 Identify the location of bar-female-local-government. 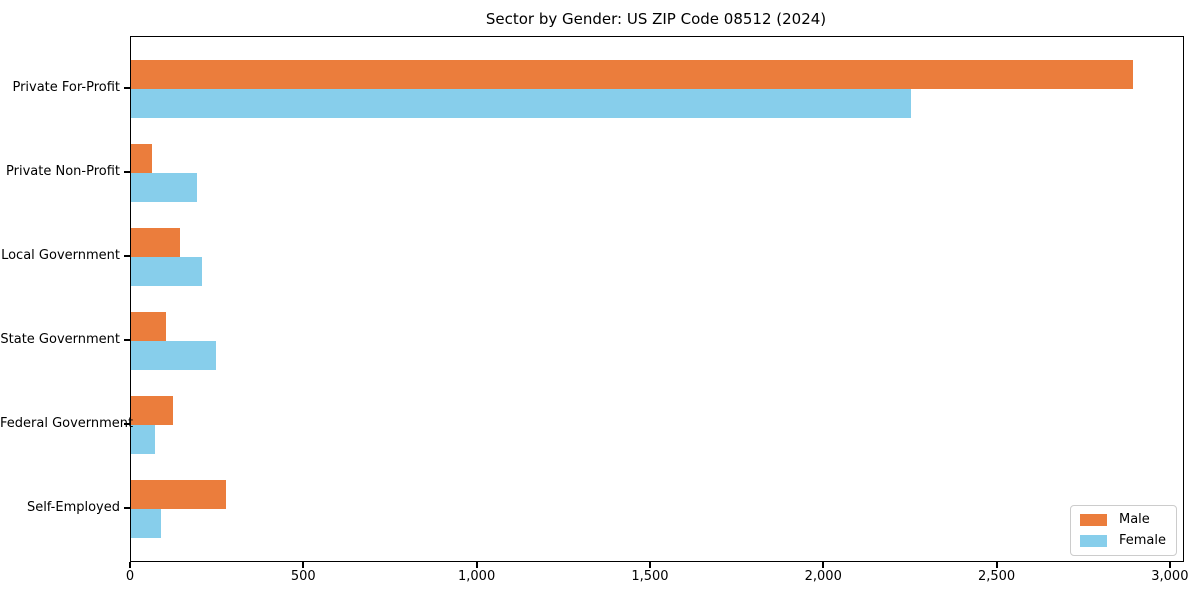
(167, 271).